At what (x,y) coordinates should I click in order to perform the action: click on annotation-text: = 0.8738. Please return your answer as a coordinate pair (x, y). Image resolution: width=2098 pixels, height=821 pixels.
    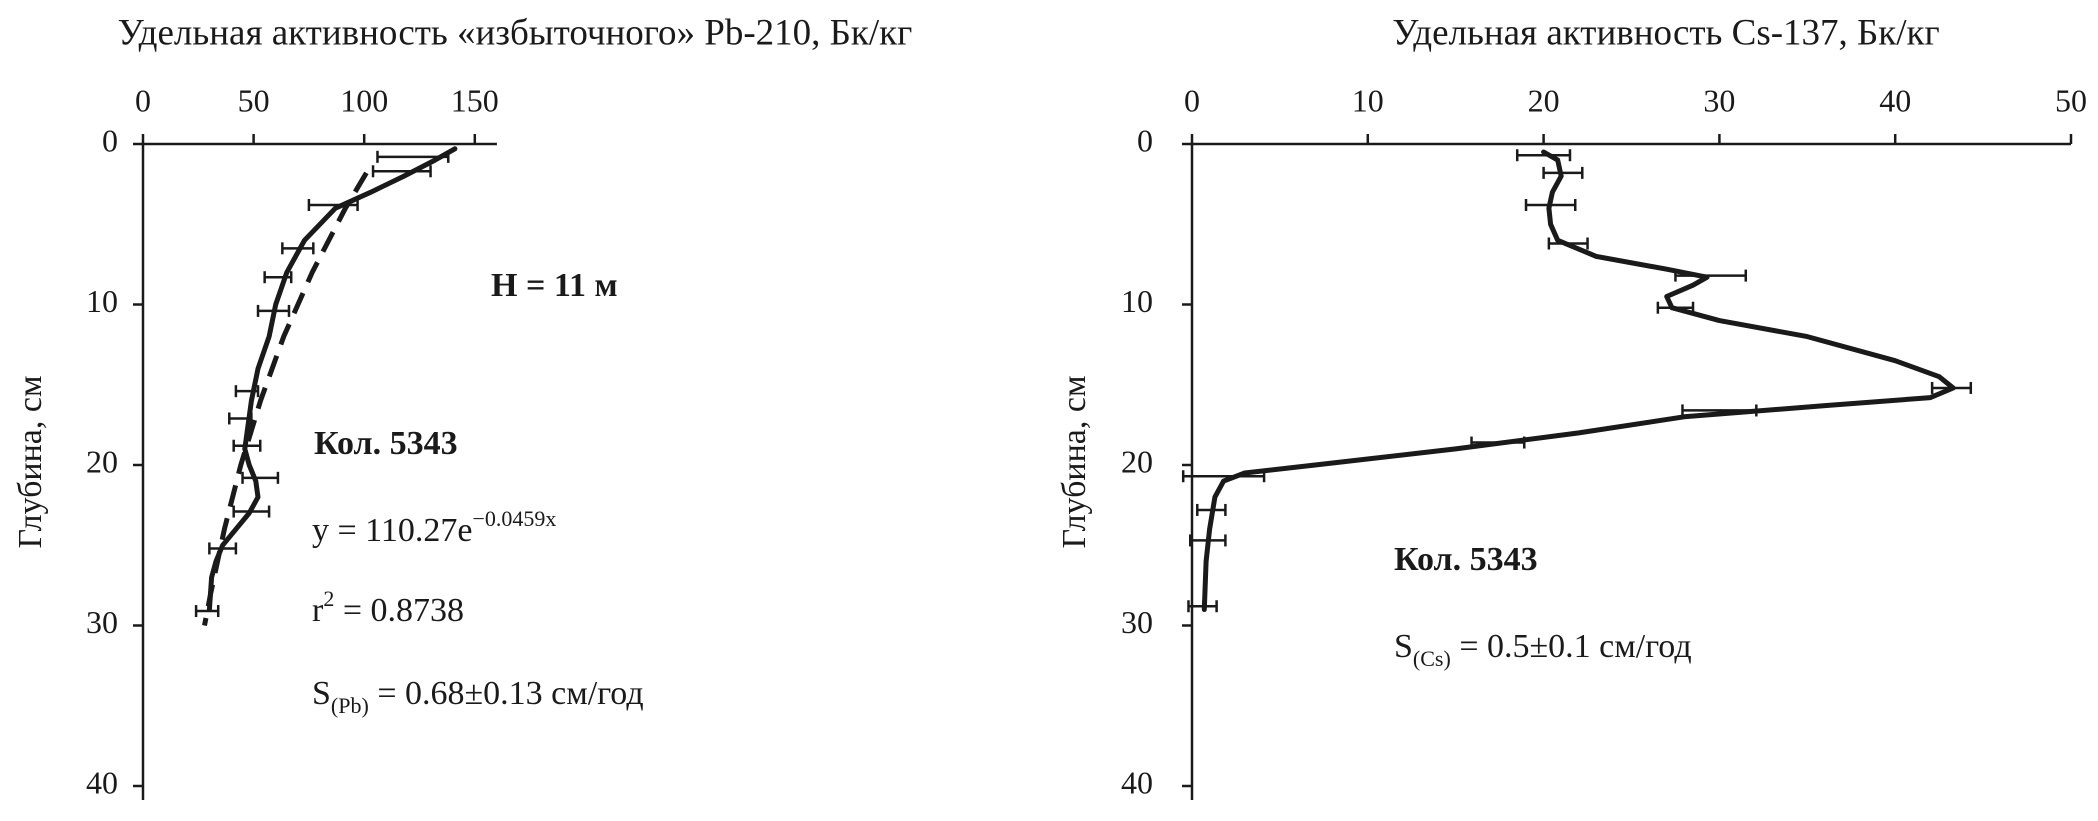
    Looking at the image, I should click on (399, 610).